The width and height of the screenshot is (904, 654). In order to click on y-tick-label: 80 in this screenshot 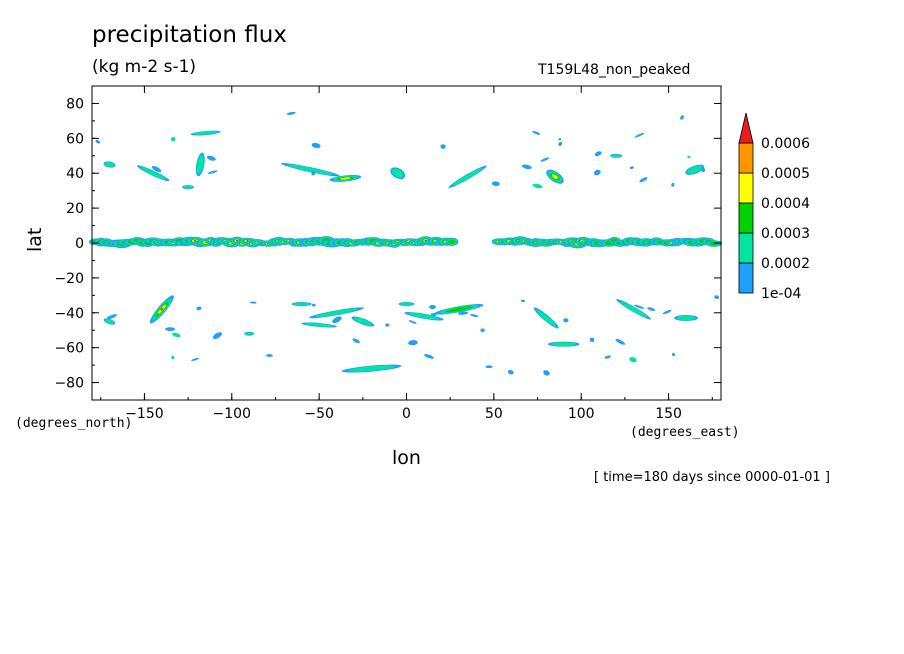, I will do `click(75, 104)`.